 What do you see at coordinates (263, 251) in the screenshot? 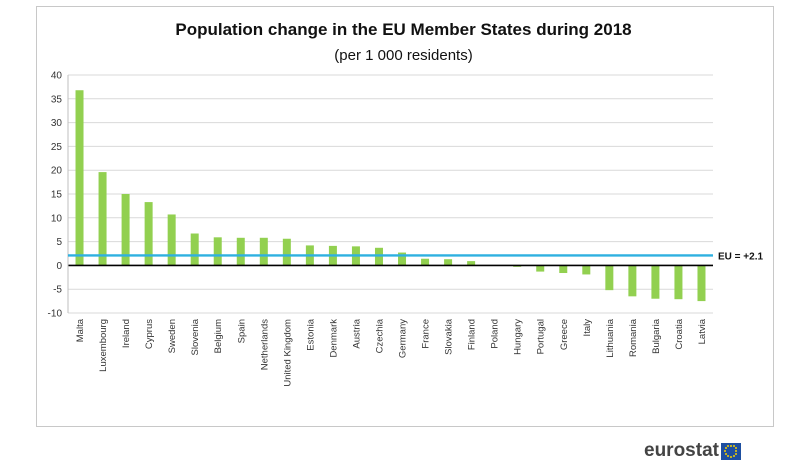
I see `bar-netherlands` at bounding box center [263, 251].